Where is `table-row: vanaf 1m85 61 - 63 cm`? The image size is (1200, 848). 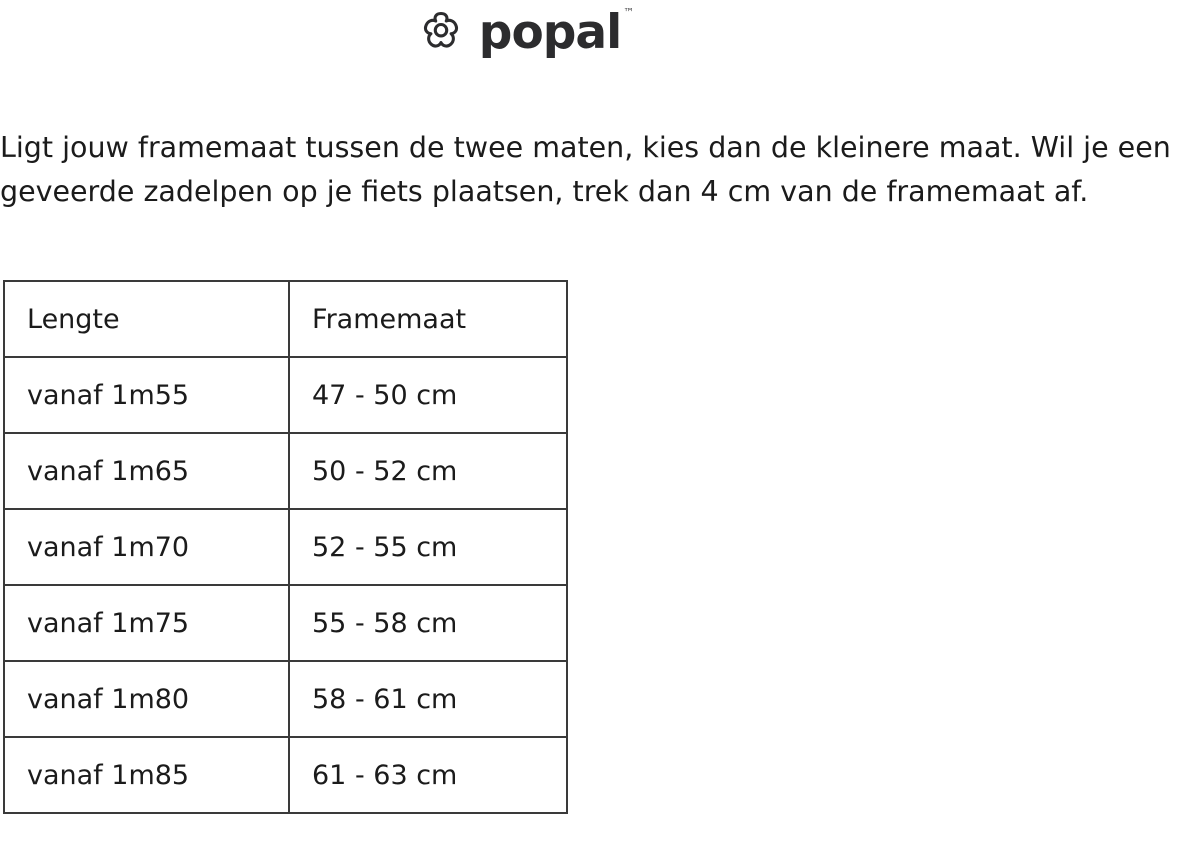 table-row: vanaf 1m85 61 - 63 cm is located at coordinates (285, 775).